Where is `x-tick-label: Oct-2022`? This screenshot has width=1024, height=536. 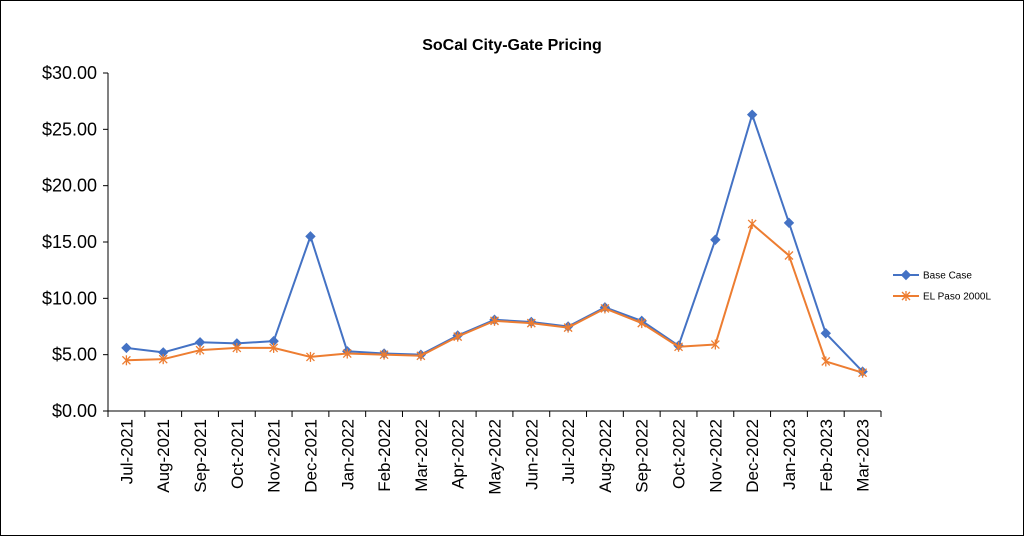 x-tick-label: Oct-2022 is located at coordinates (679, 454).